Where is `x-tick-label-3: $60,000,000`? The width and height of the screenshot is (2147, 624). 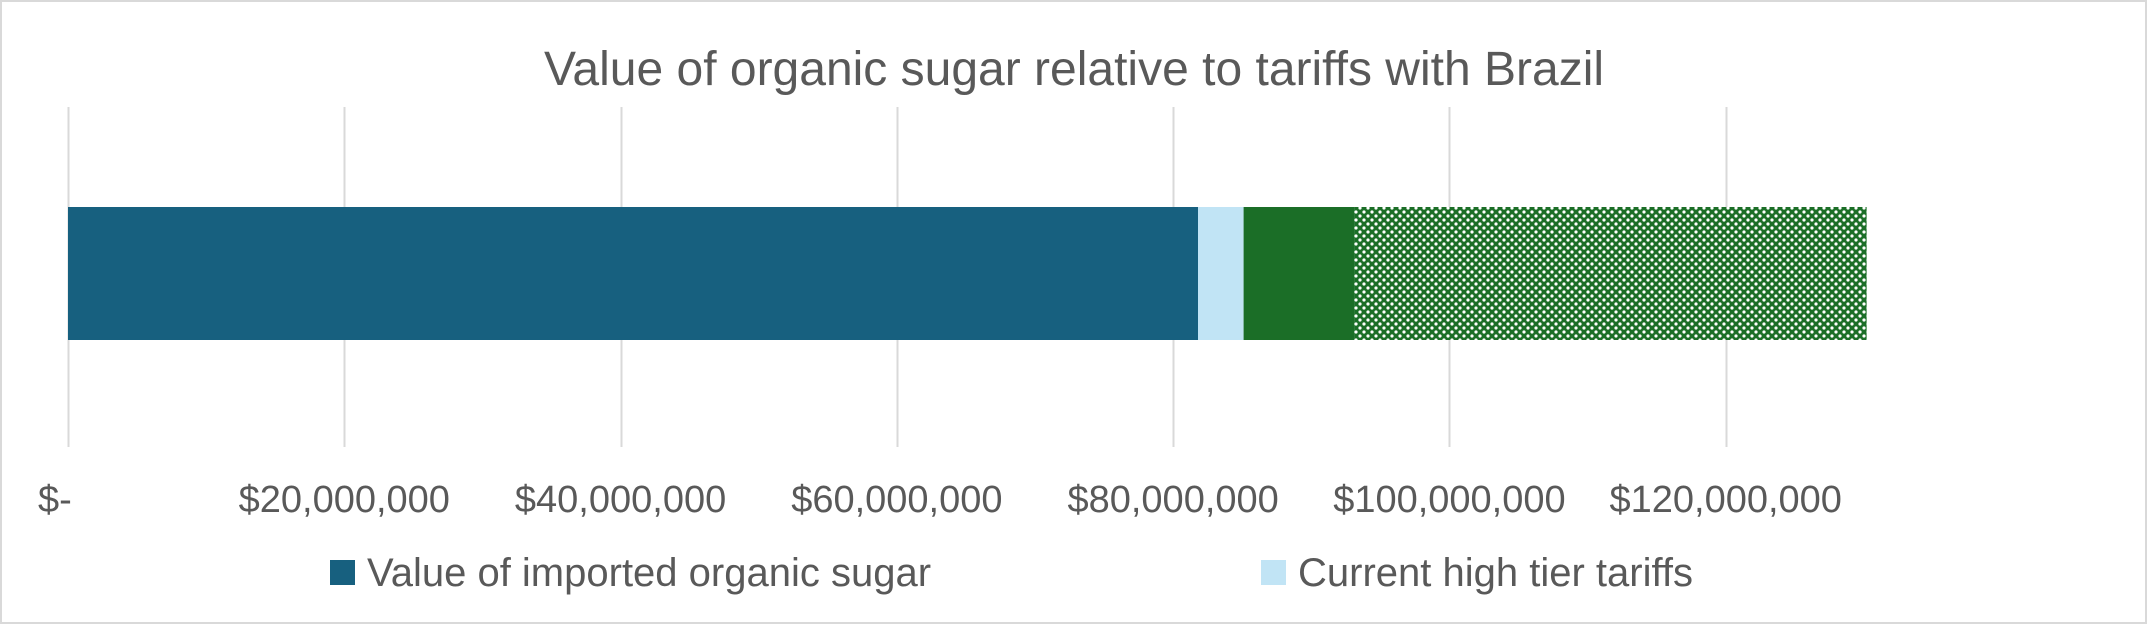 x-tick-label-3: $60,000,000 is located at coordinates (896, 500).